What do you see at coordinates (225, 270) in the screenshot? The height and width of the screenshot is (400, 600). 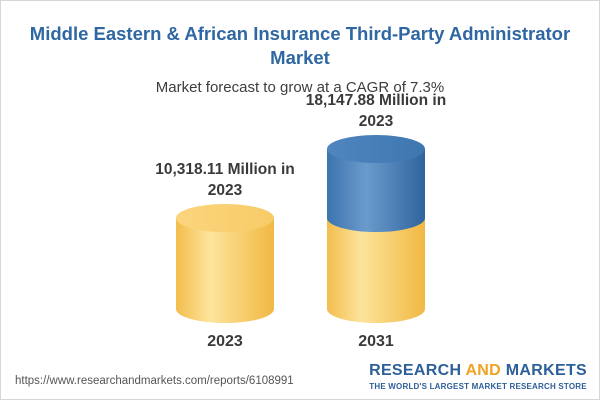 I see `bar-2023` at bounding box center [225, 270].